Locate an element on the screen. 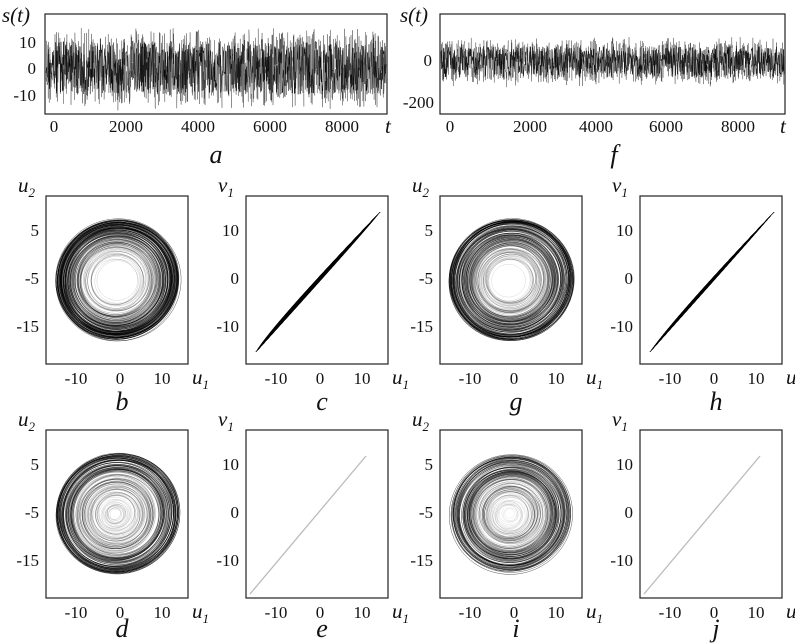 The height and width of the screenshot is (643, 795). panel-e-xtick: 0 is located at coordinates (320, 612).